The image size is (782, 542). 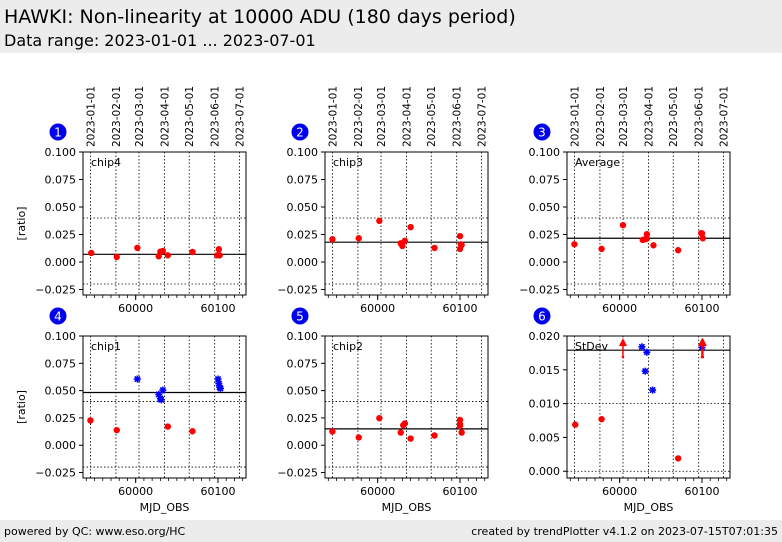 I want to click on panel-label: chip4, so click(x=106, y=162).